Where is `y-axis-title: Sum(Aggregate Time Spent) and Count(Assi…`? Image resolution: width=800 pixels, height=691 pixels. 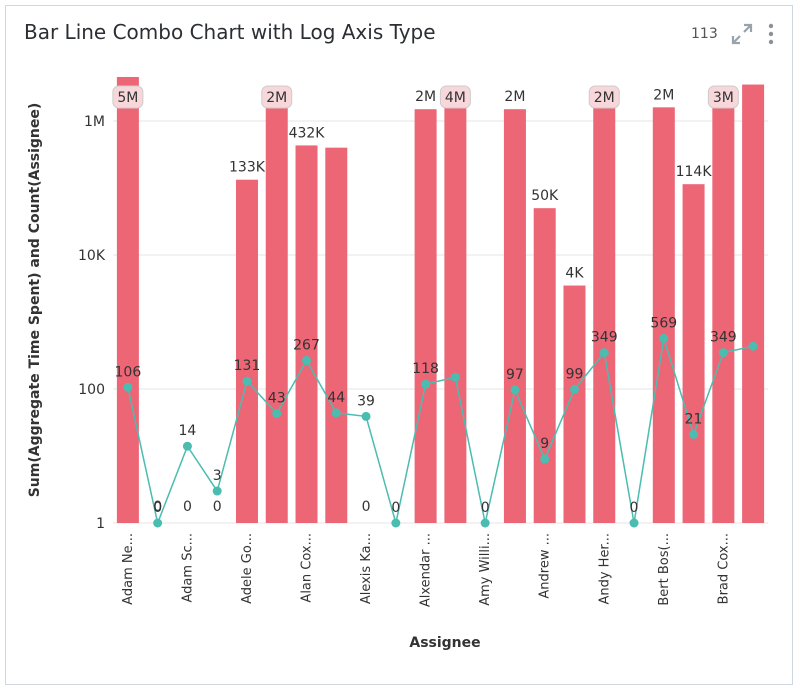 y-axis-title: Sum(Aggregate Time Spent) and Count(Assi… is located at coordinates (35, 300).